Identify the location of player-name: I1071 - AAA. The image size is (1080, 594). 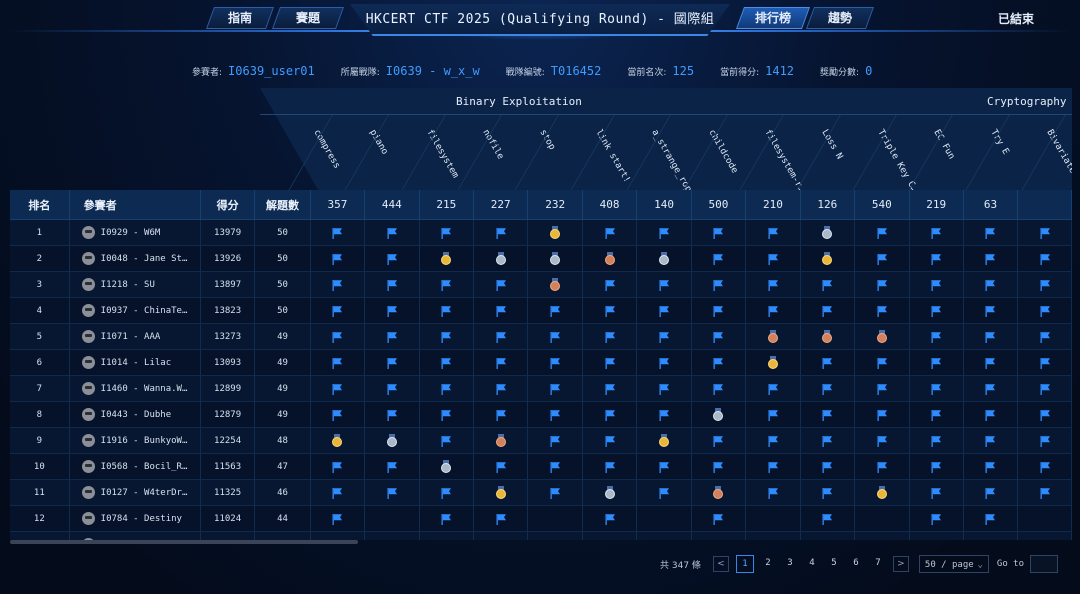
(130, 337).